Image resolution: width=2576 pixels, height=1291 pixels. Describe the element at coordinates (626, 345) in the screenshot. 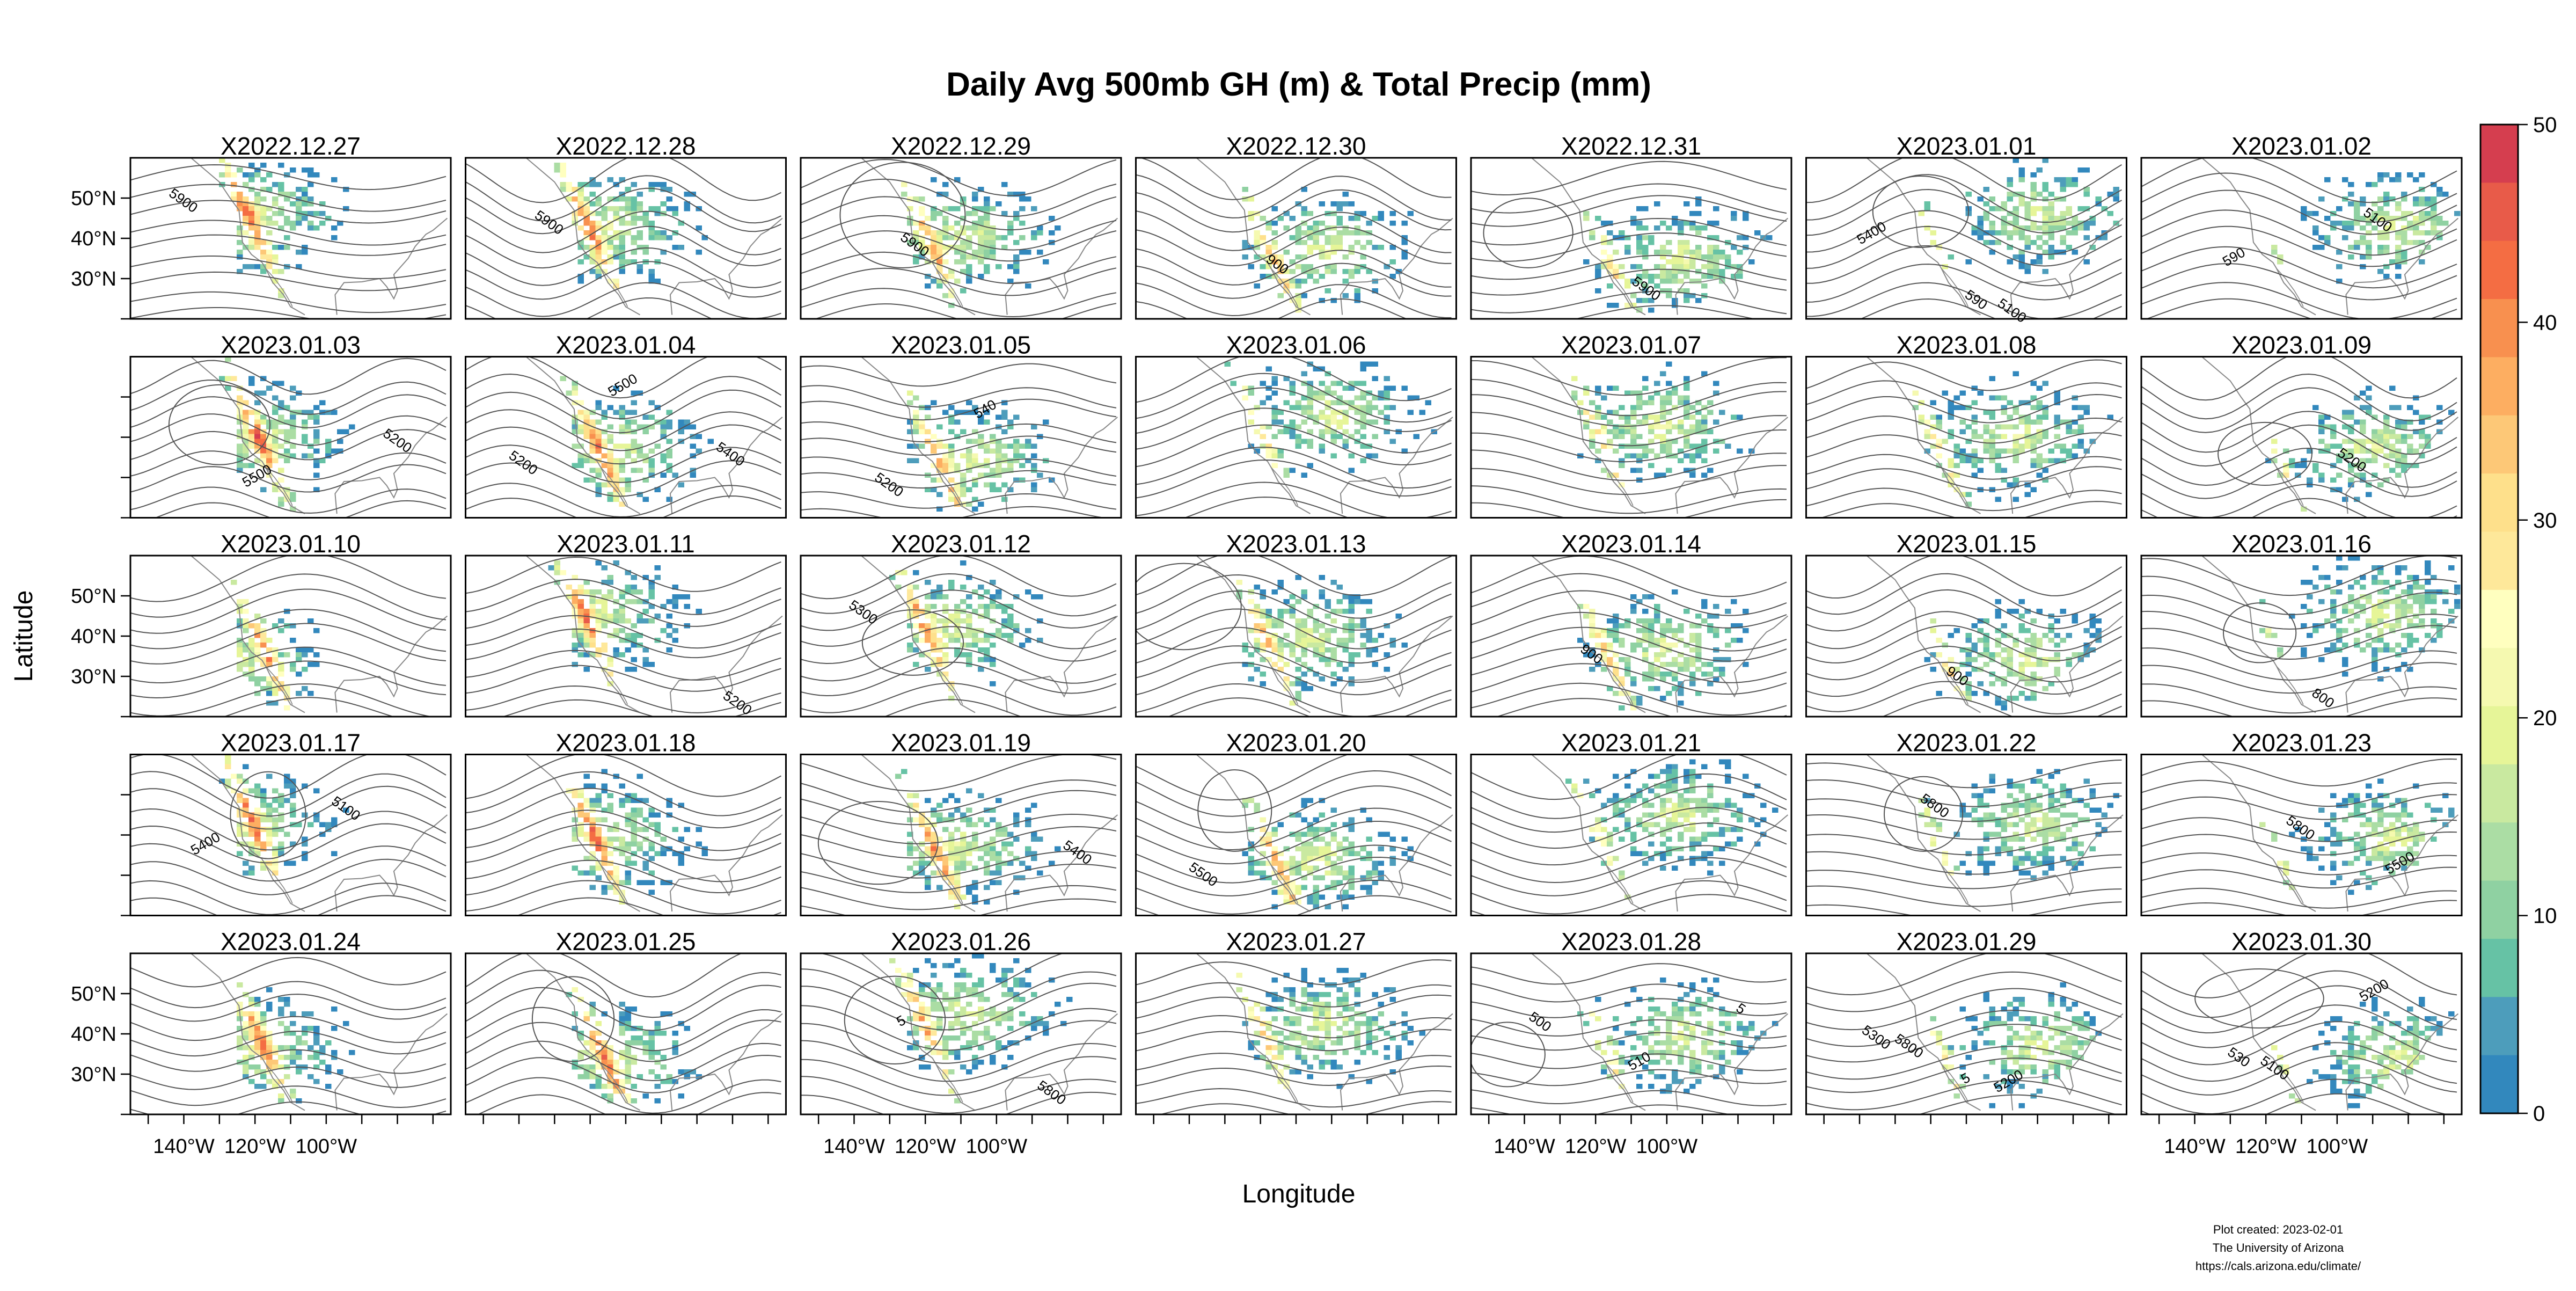

I see `panel-title: X2023.01.04` at that location.